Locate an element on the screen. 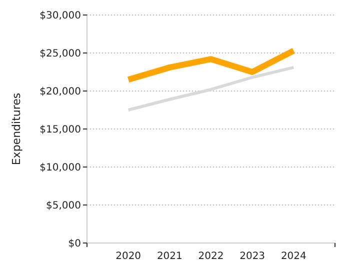  x-tick-label: 2020 is located at coordinates (129, 256).